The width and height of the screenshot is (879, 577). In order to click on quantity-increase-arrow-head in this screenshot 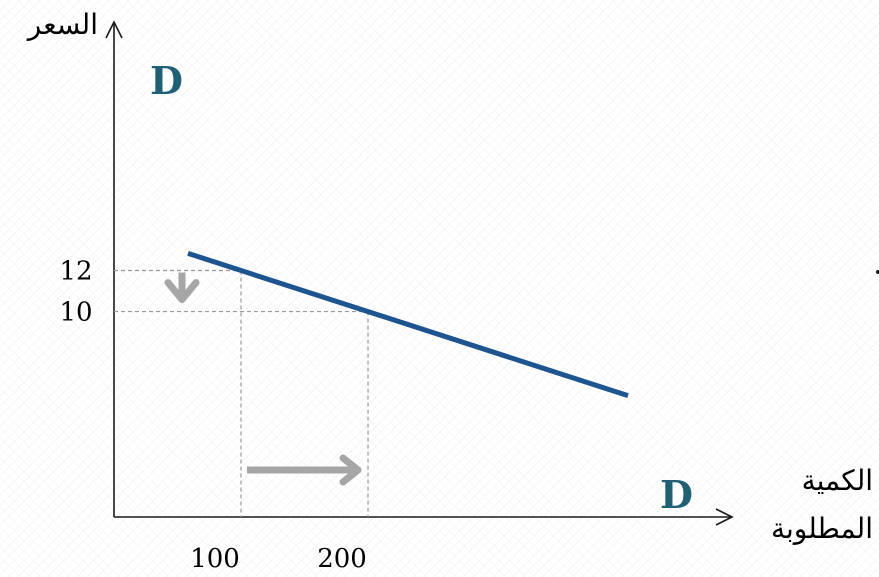, I will do `click(350, 470)`.